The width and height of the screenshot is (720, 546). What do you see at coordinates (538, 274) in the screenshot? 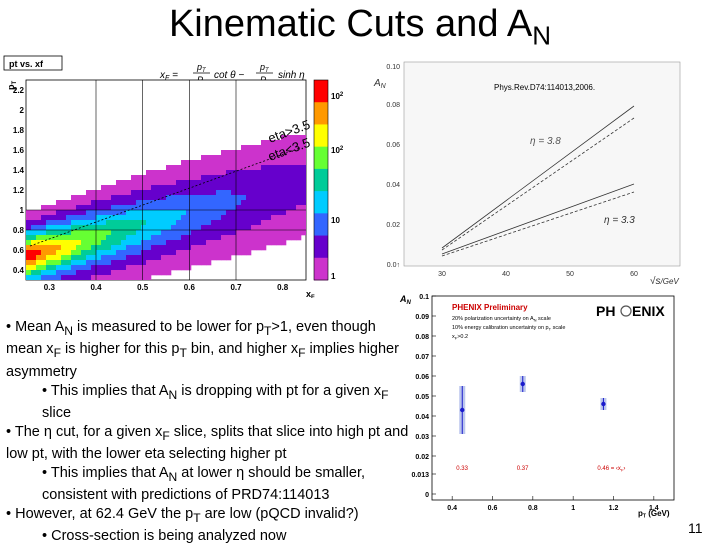
I see `theory-x-ticks: 30 40 50 60` at bounding box center [538, 274].